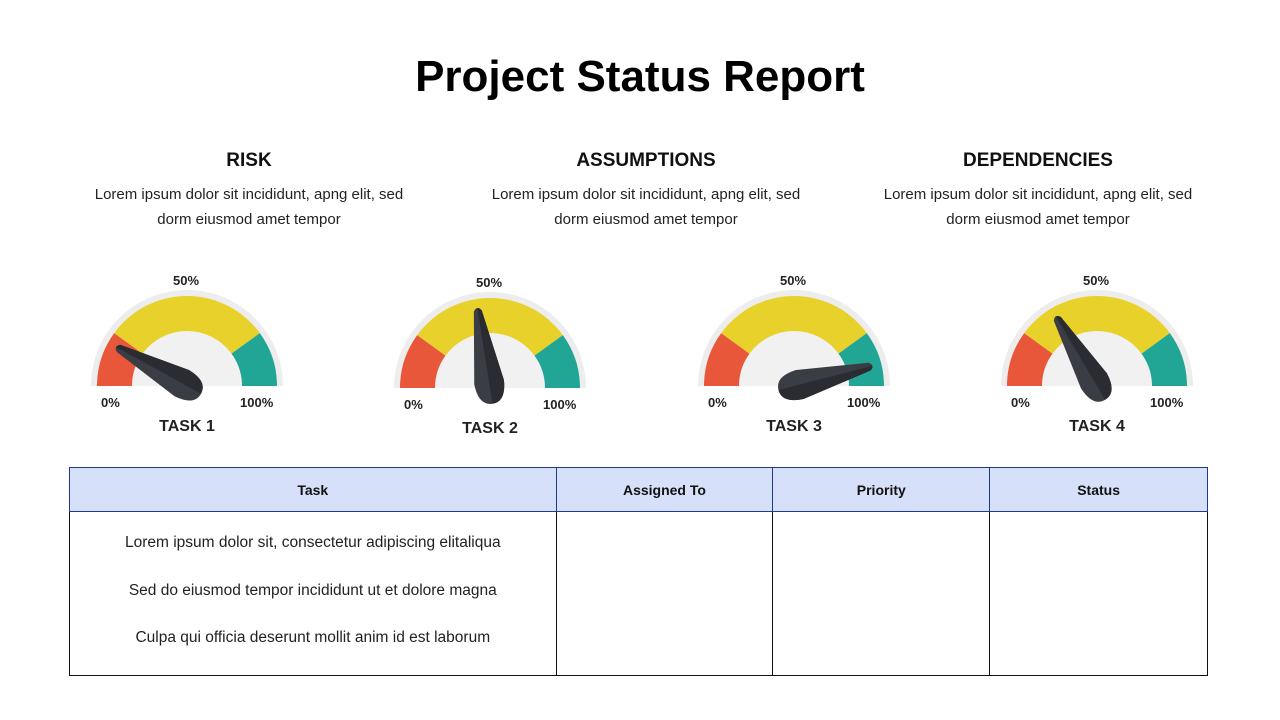 This screenshot has height=720, width=1280. What do you see at coordinates (794, 426) in the screenshot?
I see `gauge-task-label: TASK 3` at bounding box center [794, 426].